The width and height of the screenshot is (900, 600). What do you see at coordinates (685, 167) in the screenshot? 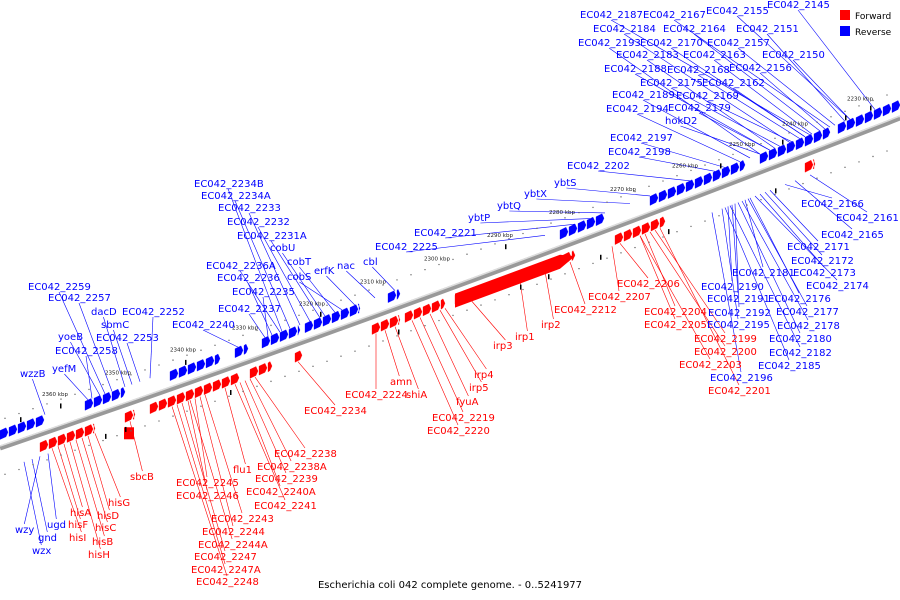
I see `kbp-tick-label: 2260 kbp` at bounding box center [685, 167].